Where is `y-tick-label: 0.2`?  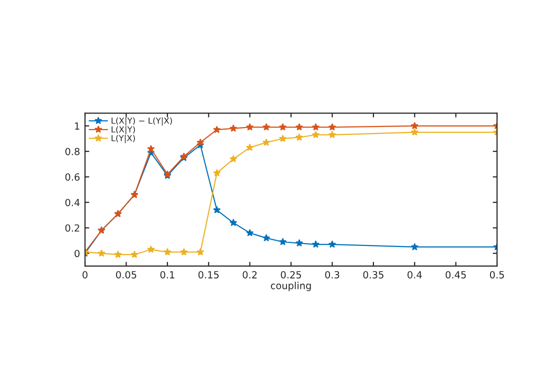 y-tick-label: 0.2 is located at coordinates (72, 228).